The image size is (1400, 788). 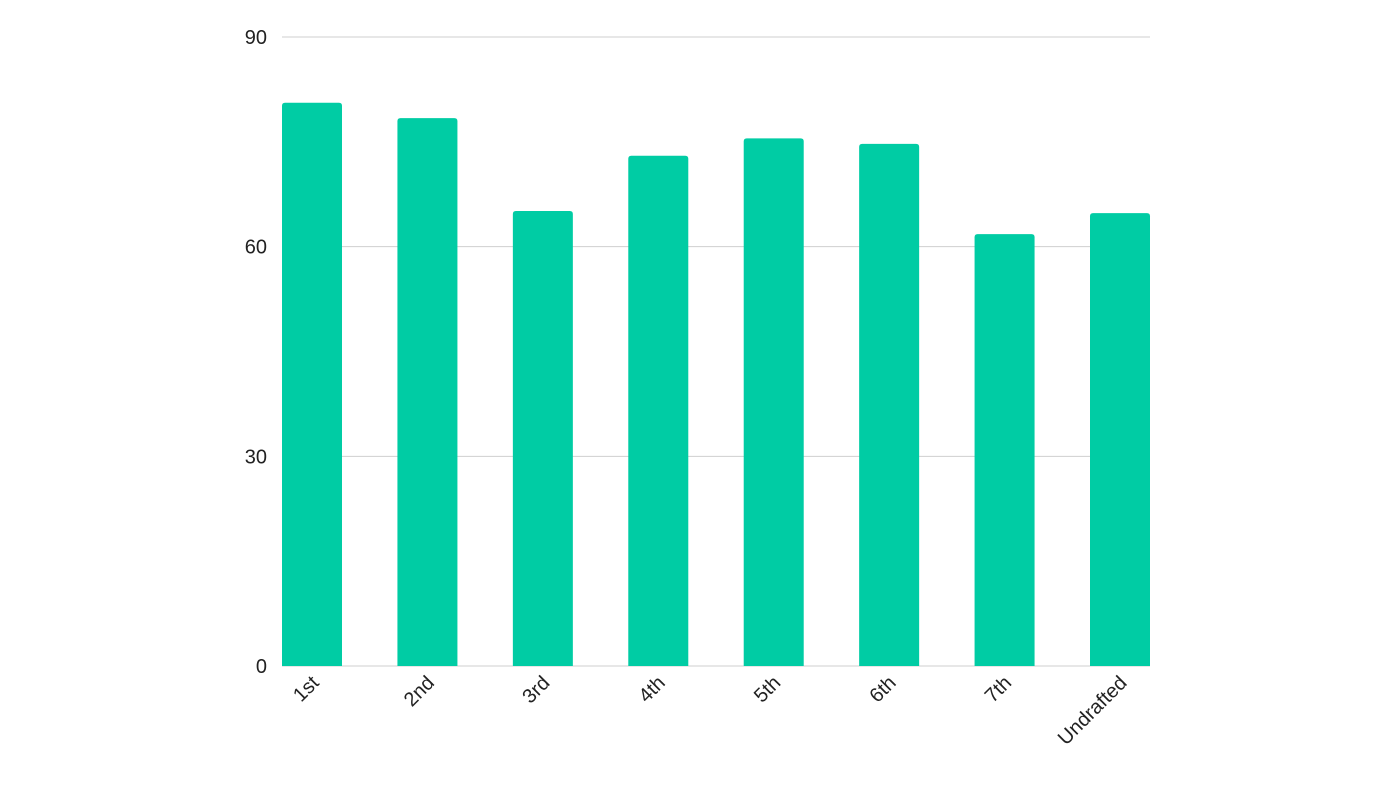 What do you see at coordinates (306, 689) in the screenshot?
I see `x-tick-label: 1st` at bounding box center [306, 689].